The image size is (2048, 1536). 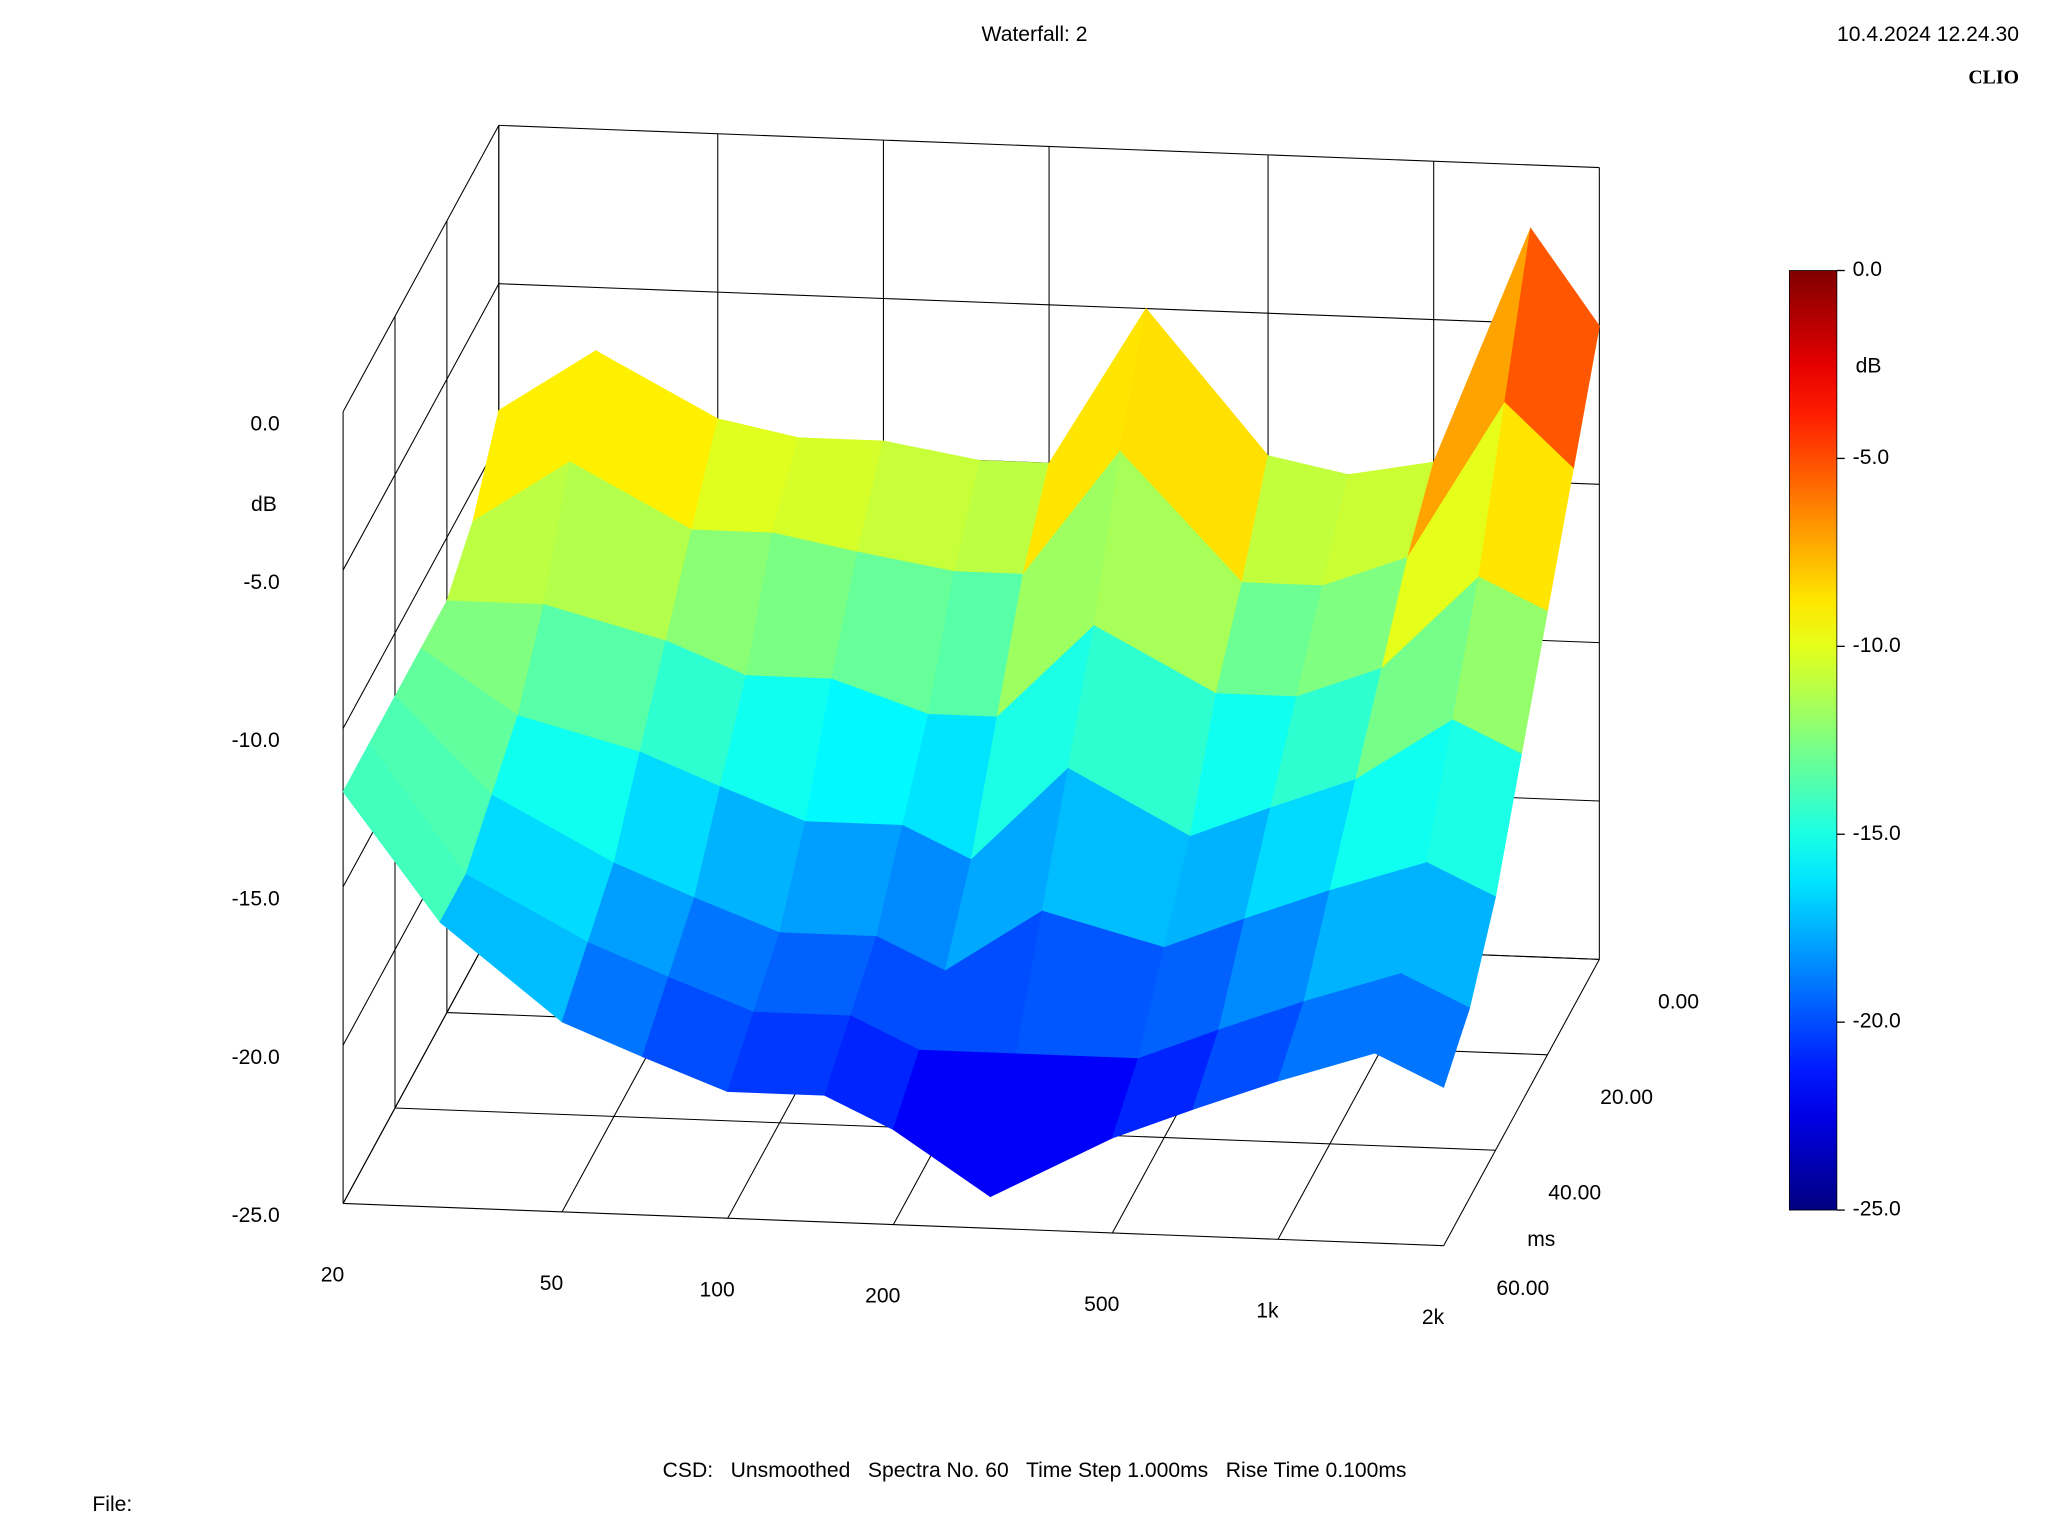 I want to click on colorbar-tick-label: -10.0, so click(x=1877, y=645).